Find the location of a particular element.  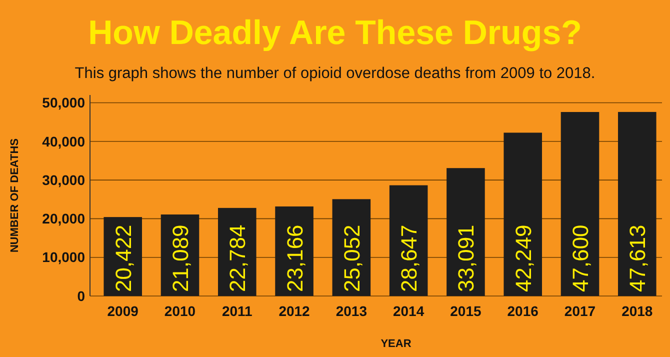

y-tick-label: 10,000 is located at coordinates (64, 257).